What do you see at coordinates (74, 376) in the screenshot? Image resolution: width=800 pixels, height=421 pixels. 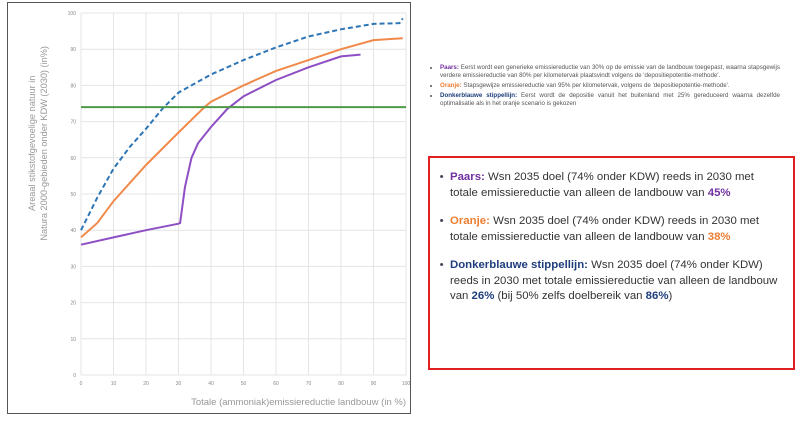 I see `y-tick-label: 0` at bounding box center [74, 376].